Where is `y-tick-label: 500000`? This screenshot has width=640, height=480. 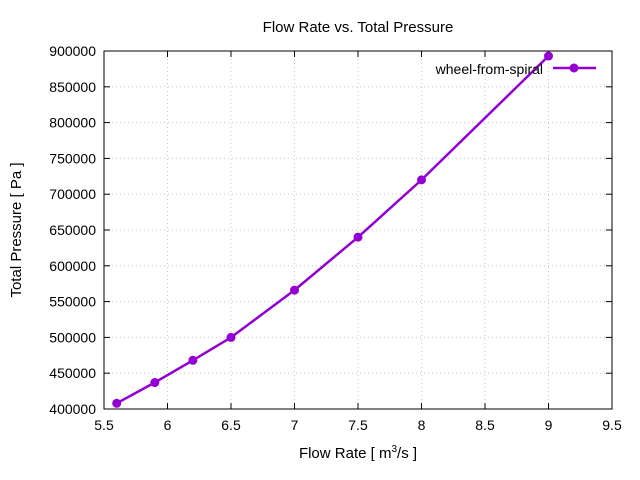
y-tick-label: 500000 is located at coordinates (72, 337).